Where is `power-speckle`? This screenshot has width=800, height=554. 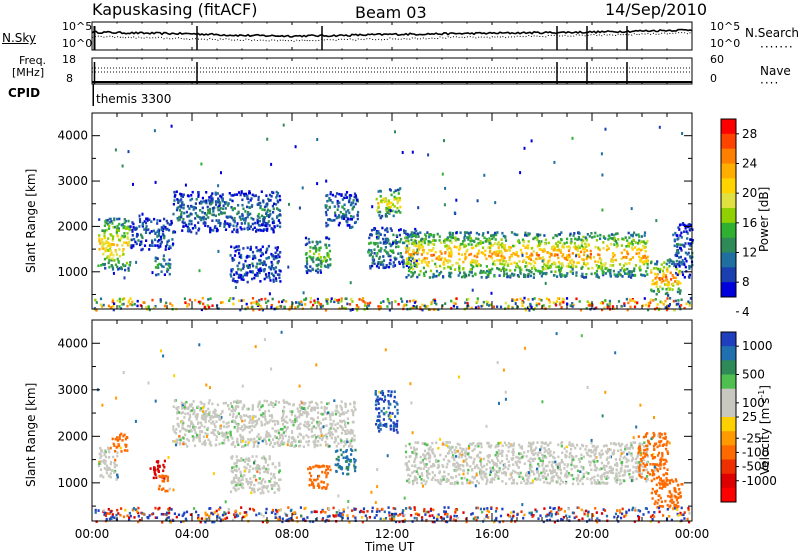 power-speckle is located at coordinates (317, 184).